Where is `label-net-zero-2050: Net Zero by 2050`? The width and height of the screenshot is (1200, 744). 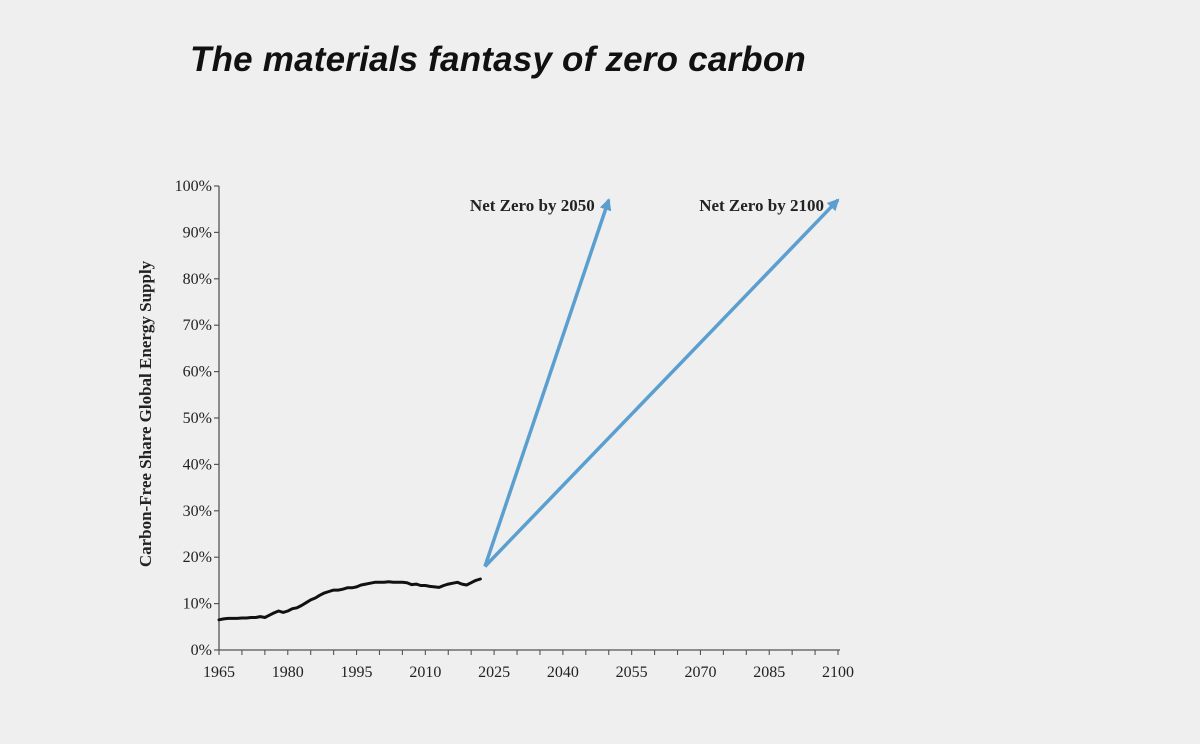 label-net-zero-2050: Net Zero by 2050 is located at coordinates (532, 205).